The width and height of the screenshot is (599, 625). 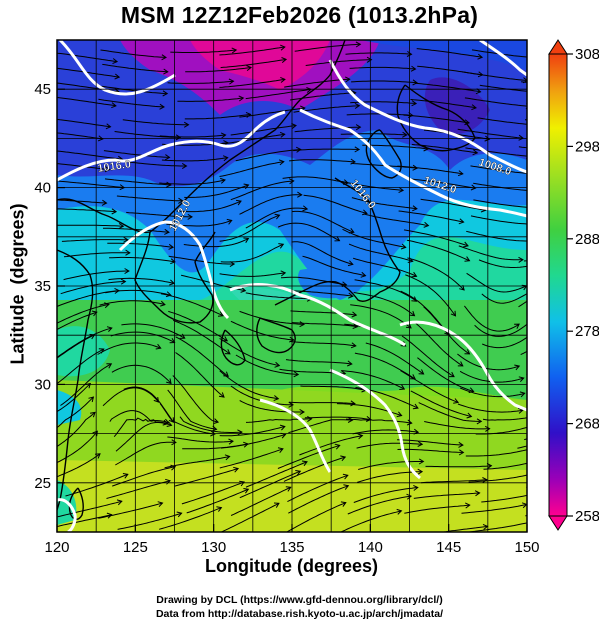 I want to click on x-tick-label: 130, so click(x=213, y=547).